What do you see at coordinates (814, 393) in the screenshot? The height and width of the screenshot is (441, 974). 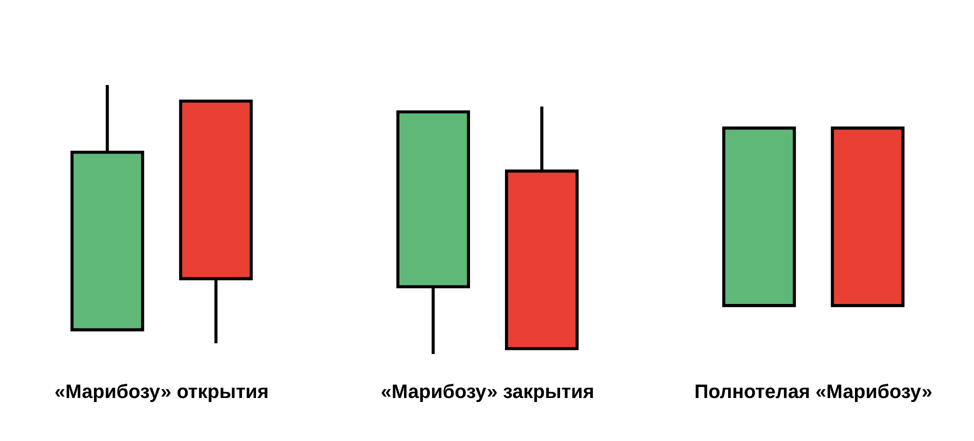 I see `text: Полнотелая «Марибозу»` at bounding box center [814, 393].